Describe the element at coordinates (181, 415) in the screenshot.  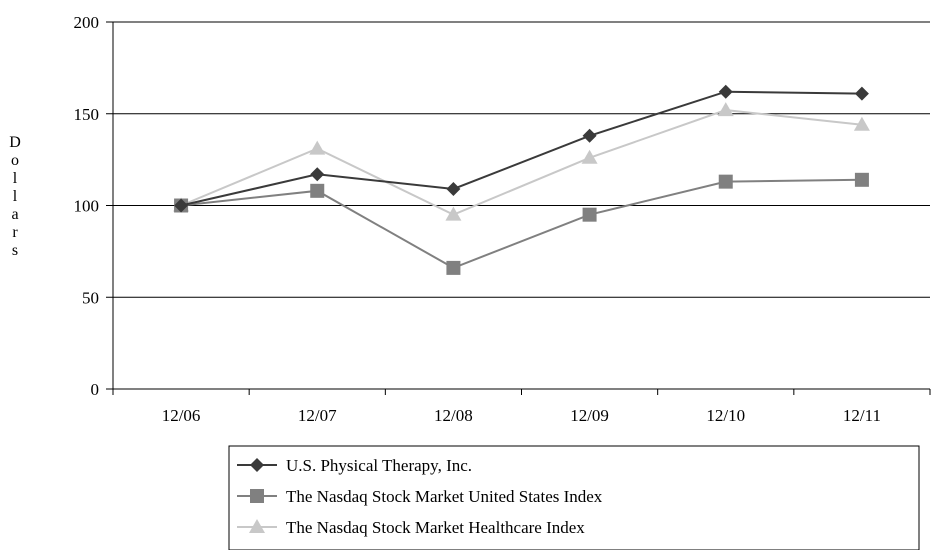
I see `x-tick-label: 12/06` at that location.